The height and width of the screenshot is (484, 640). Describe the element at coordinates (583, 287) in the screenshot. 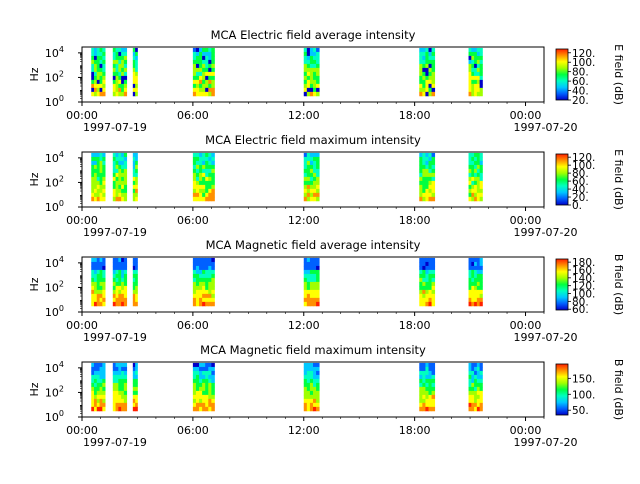

I see `colorbar-tick-label: 120.` at that location.